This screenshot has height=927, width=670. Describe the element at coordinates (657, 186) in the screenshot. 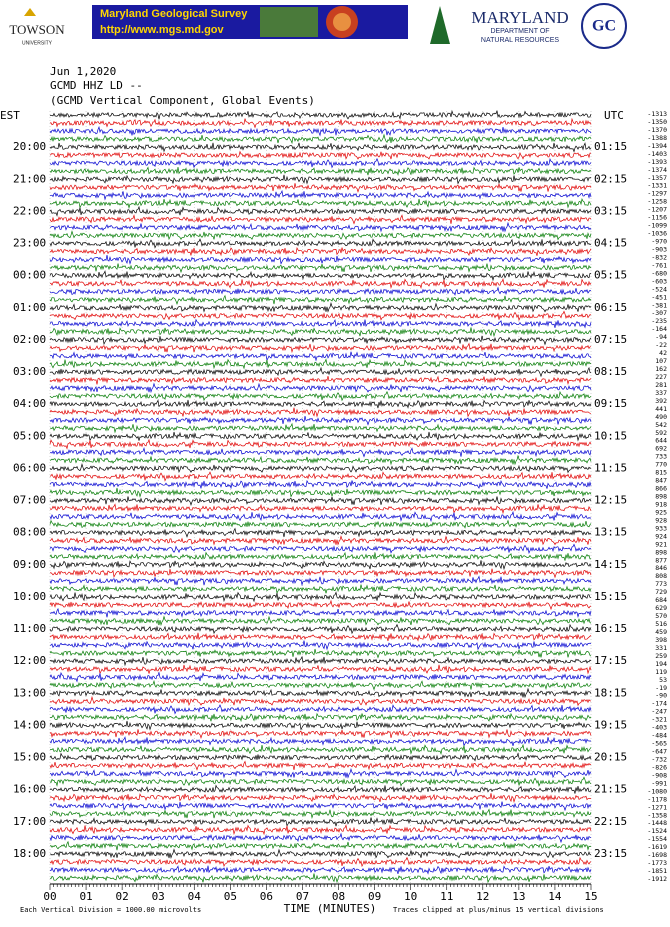

I see `trace-offset: -1331` at that location.